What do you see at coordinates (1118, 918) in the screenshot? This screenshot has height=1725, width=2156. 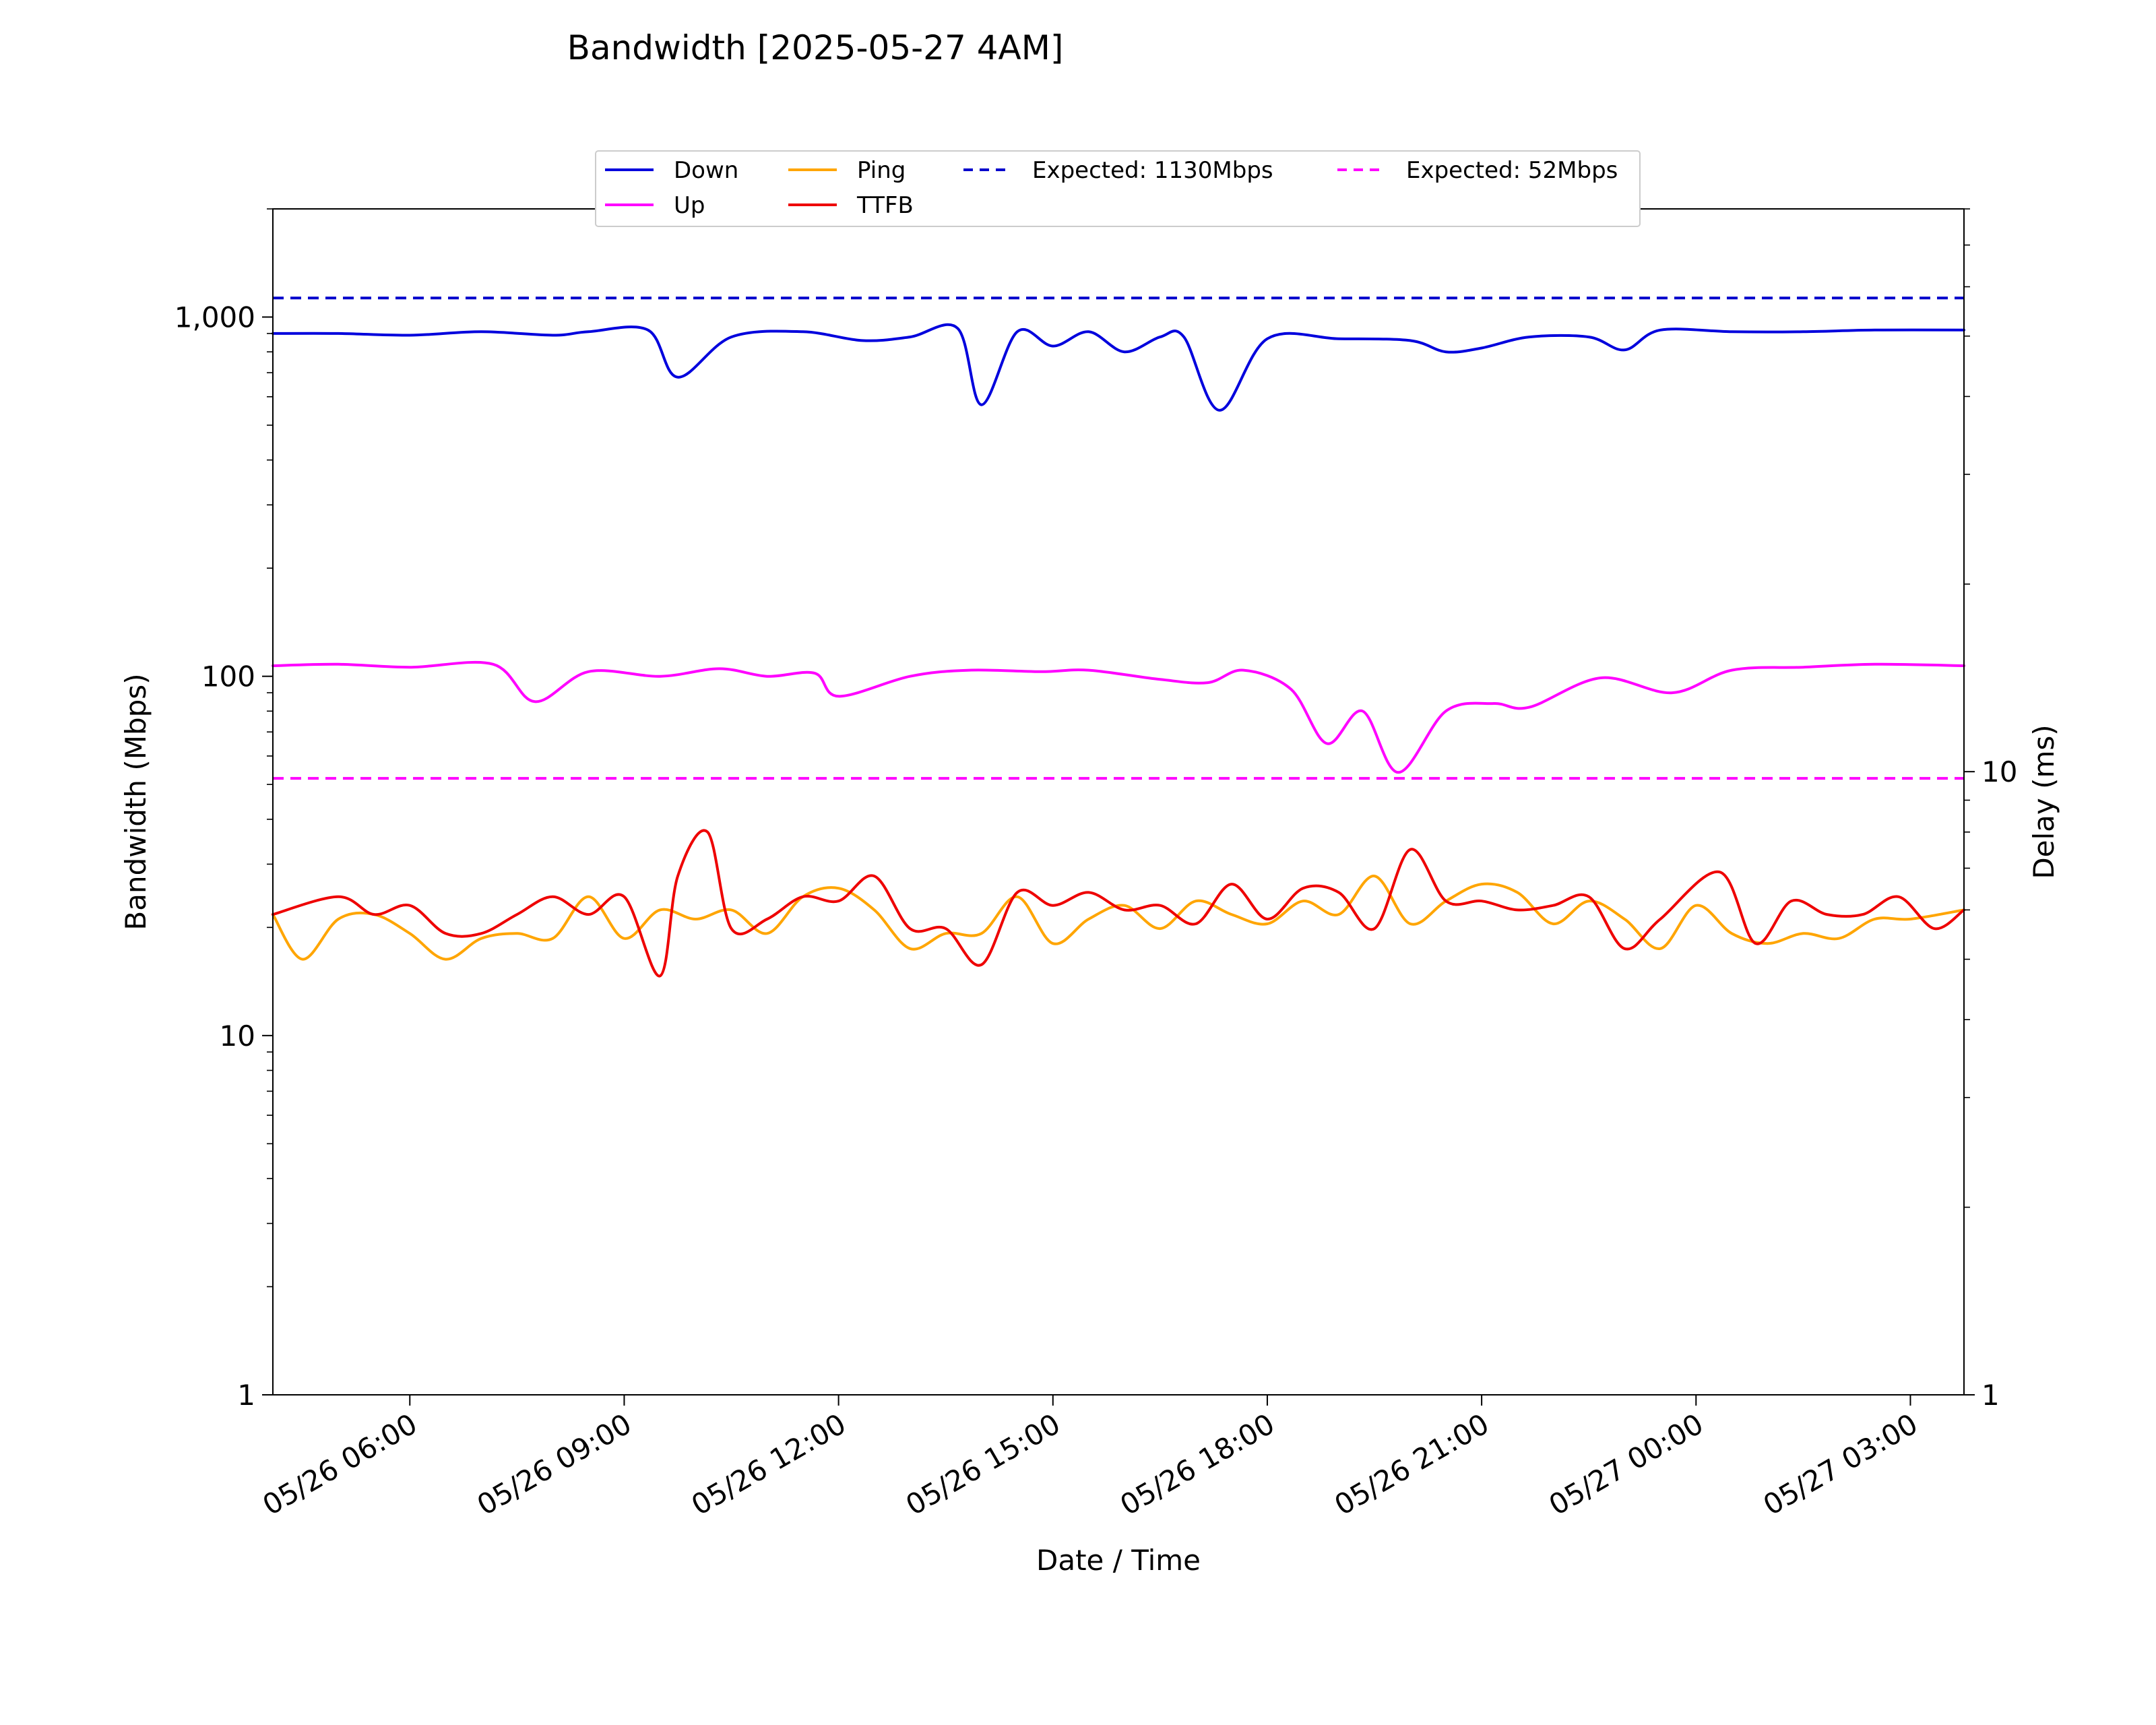 I see `series-line-ping` at bounding box center [1118, 918].